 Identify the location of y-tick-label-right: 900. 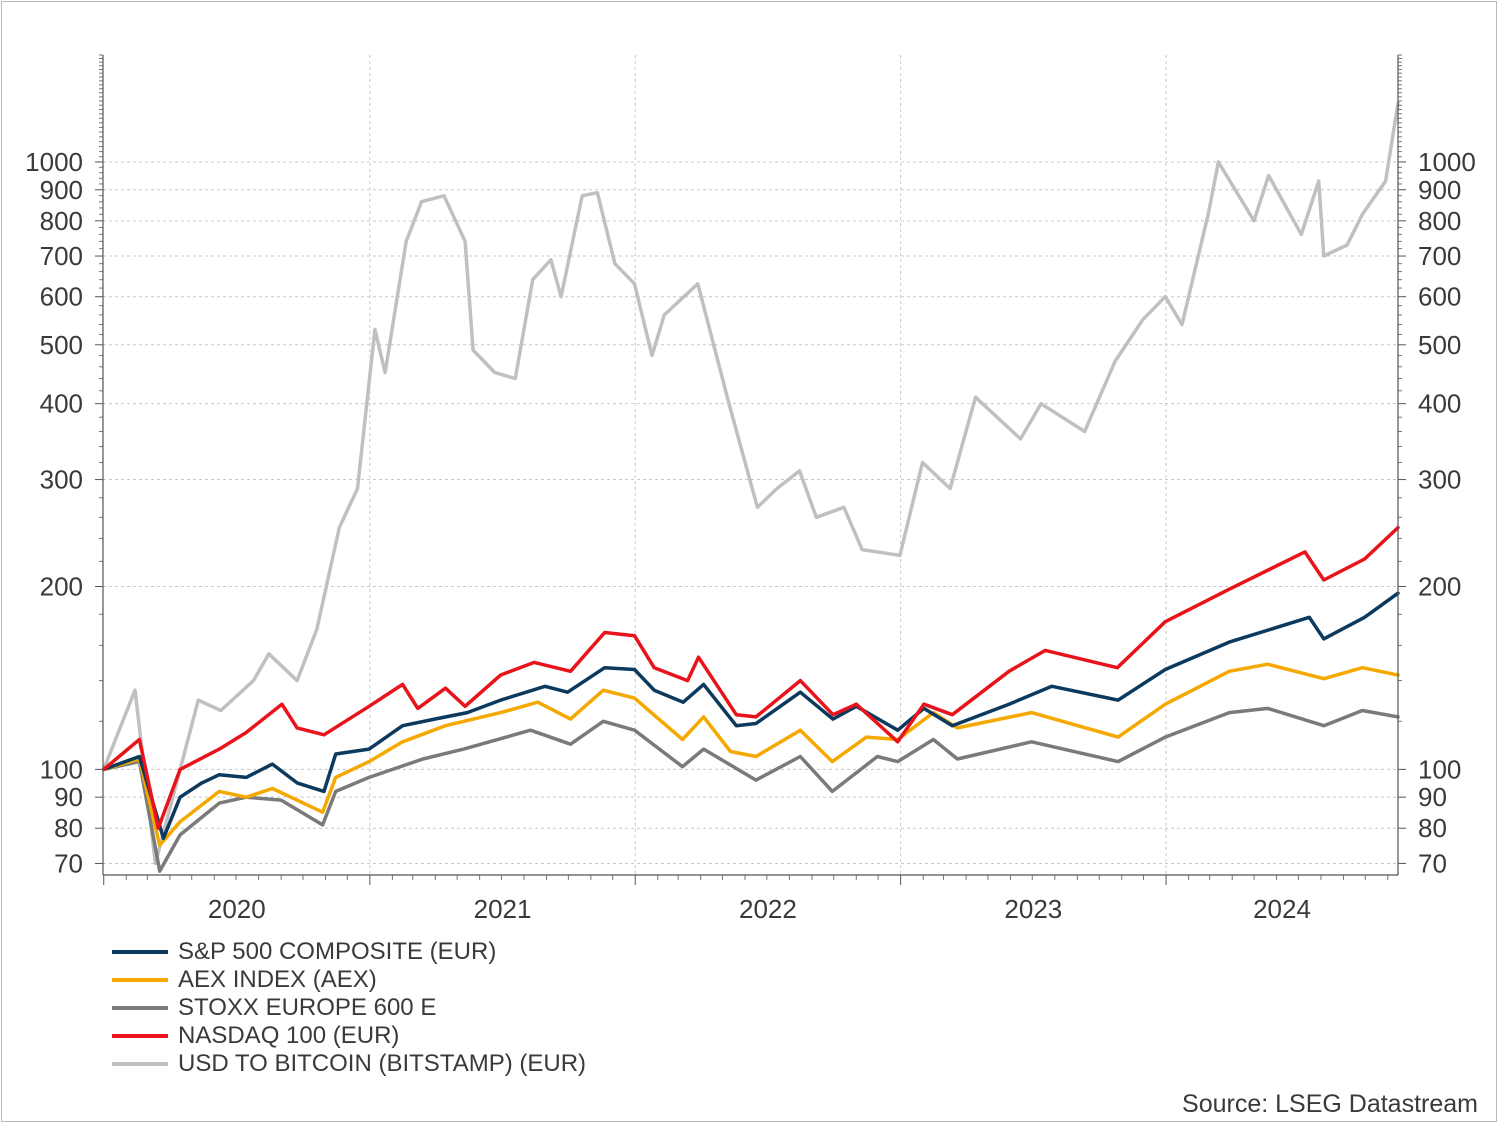
(1439, 190).